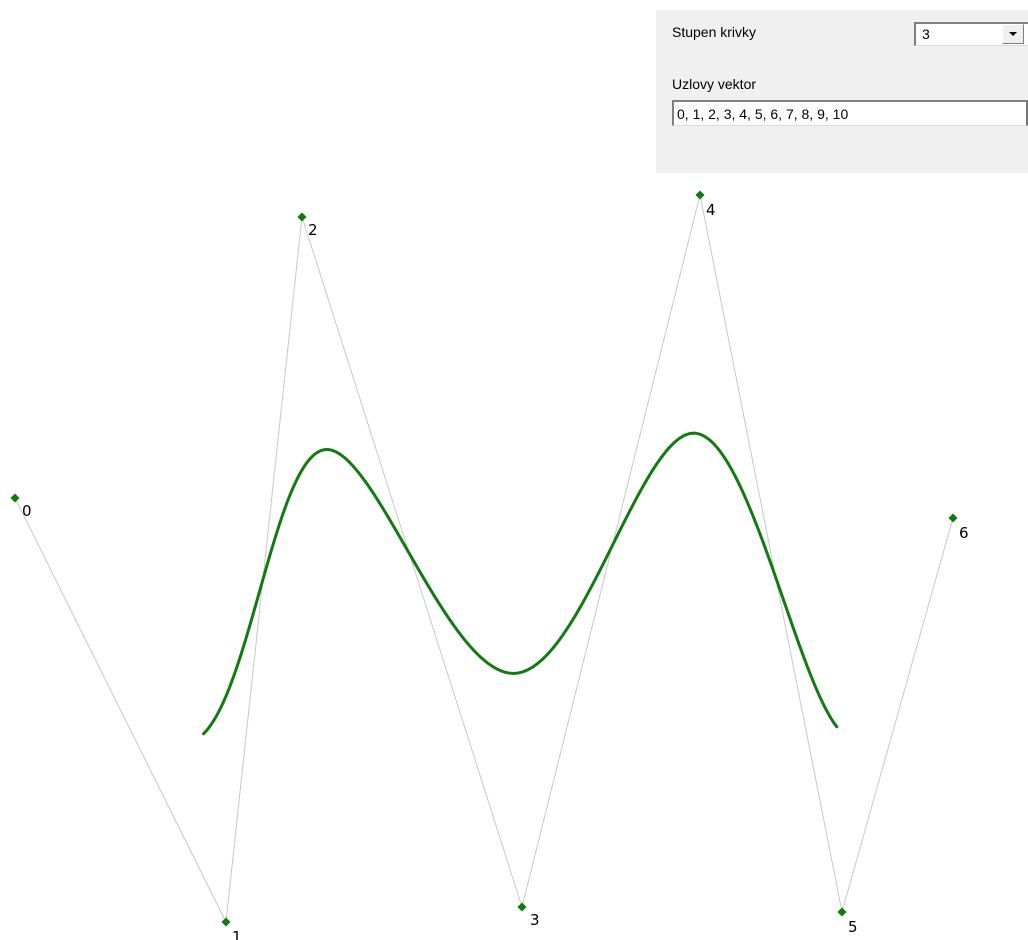 The height and width of the screenshot is (940, 1028). I want to click on control-point-3: 3, so click(528, 915).